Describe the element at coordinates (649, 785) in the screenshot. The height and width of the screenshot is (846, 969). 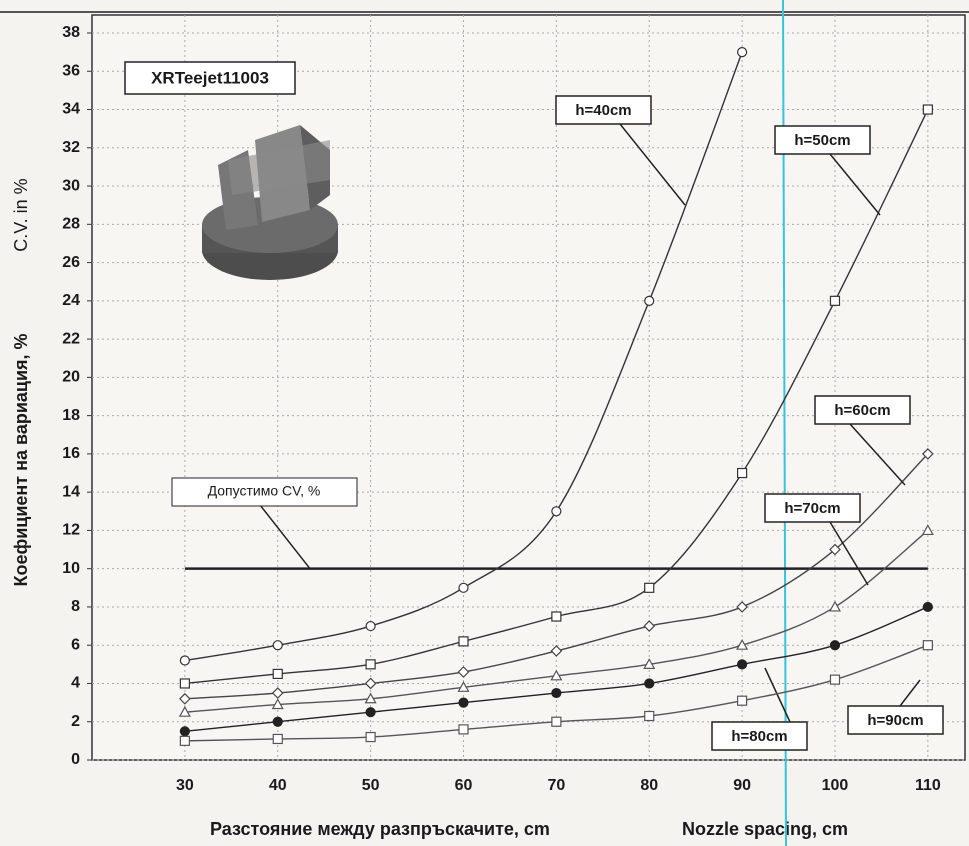
I see `x-tick-label: 80` at that location.